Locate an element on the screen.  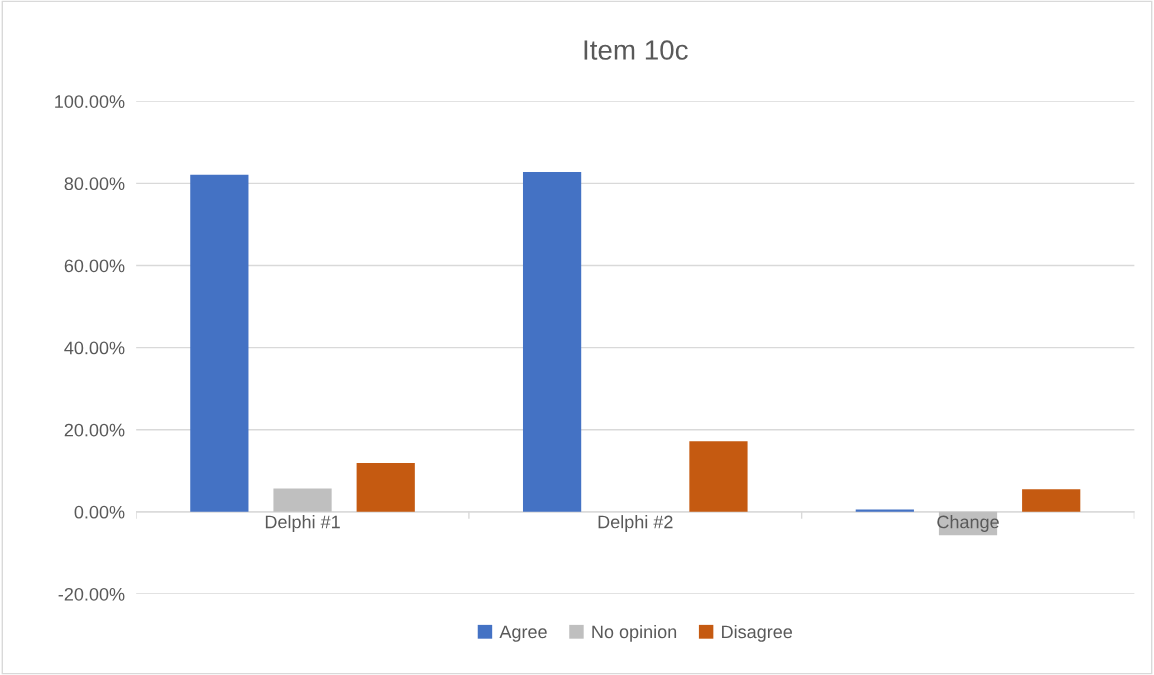
y-tick-label: -20.00% is located at coordinates (91, 594).